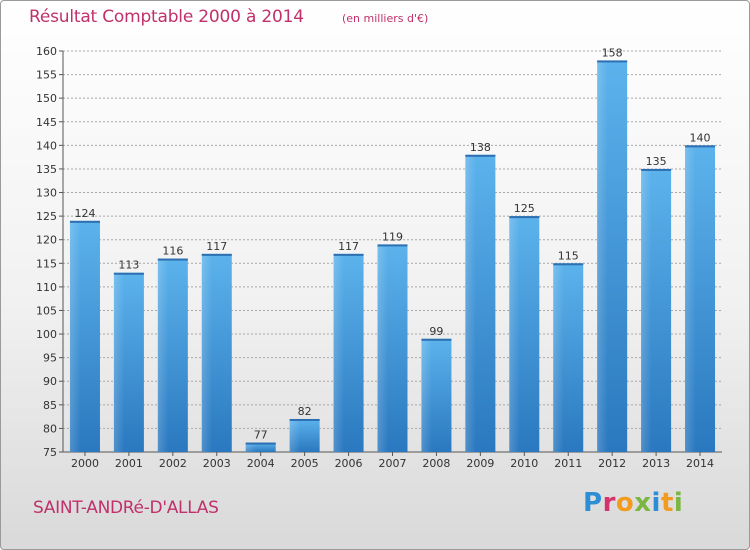  I want to click on y-tick-label: 155, so click(46, 75).